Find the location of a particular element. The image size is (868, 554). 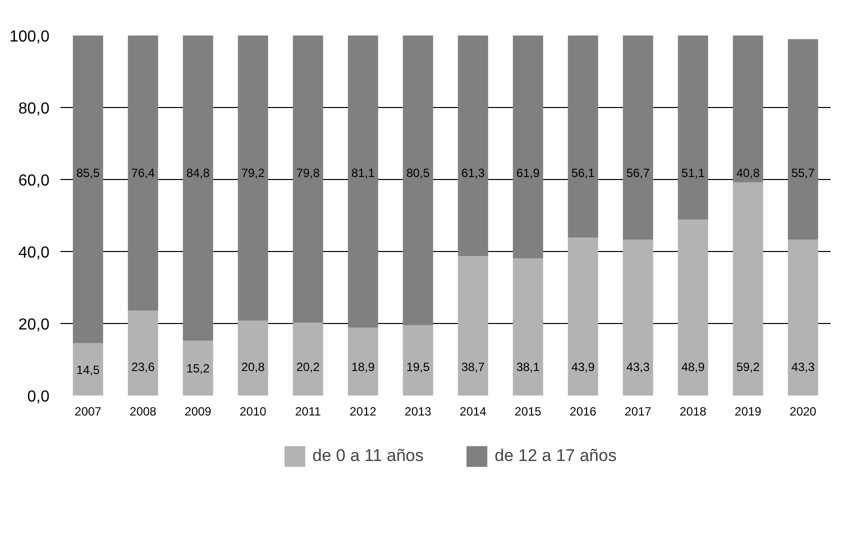

x-tick-label: 2008 is located at coordinates (143, 411).